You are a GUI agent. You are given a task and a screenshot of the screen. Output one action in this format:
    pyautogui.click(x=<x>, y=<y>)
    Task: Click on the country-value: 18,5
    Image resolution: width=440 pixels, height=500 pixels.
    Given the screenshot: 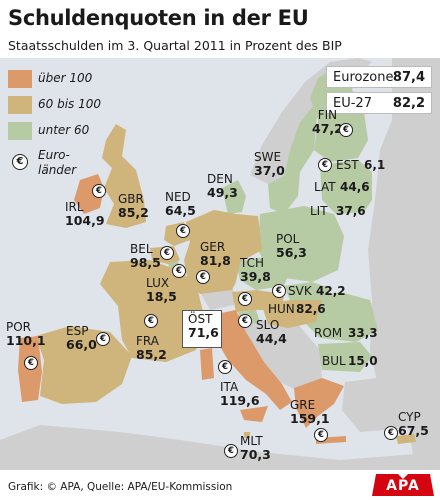 What is the action you would take?
    pyautogui.click(x=161, y=296)
    